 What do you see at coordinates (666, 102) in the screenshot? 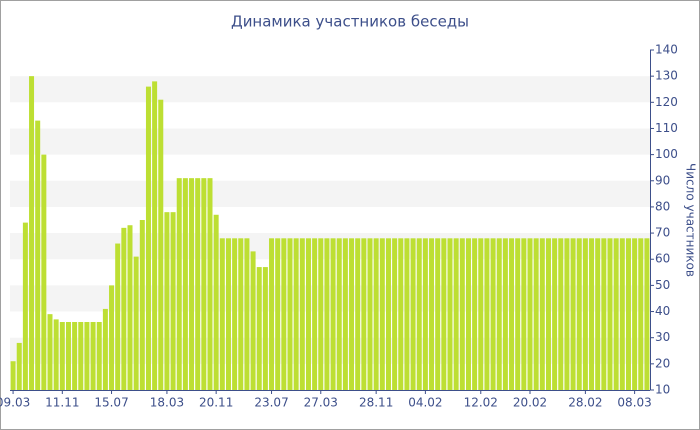
I see `y-tick-label: 120` at bounding box center [666, 102].